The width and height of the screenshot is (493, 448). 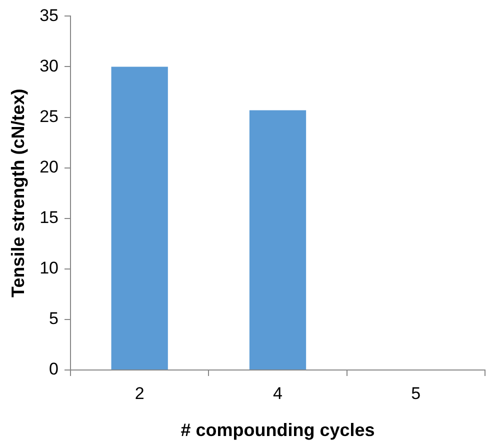 What do you see at coordinates (49, 167) in the screenshot?
I see `y-tick-label: 20` at bounding box center [49, 167].